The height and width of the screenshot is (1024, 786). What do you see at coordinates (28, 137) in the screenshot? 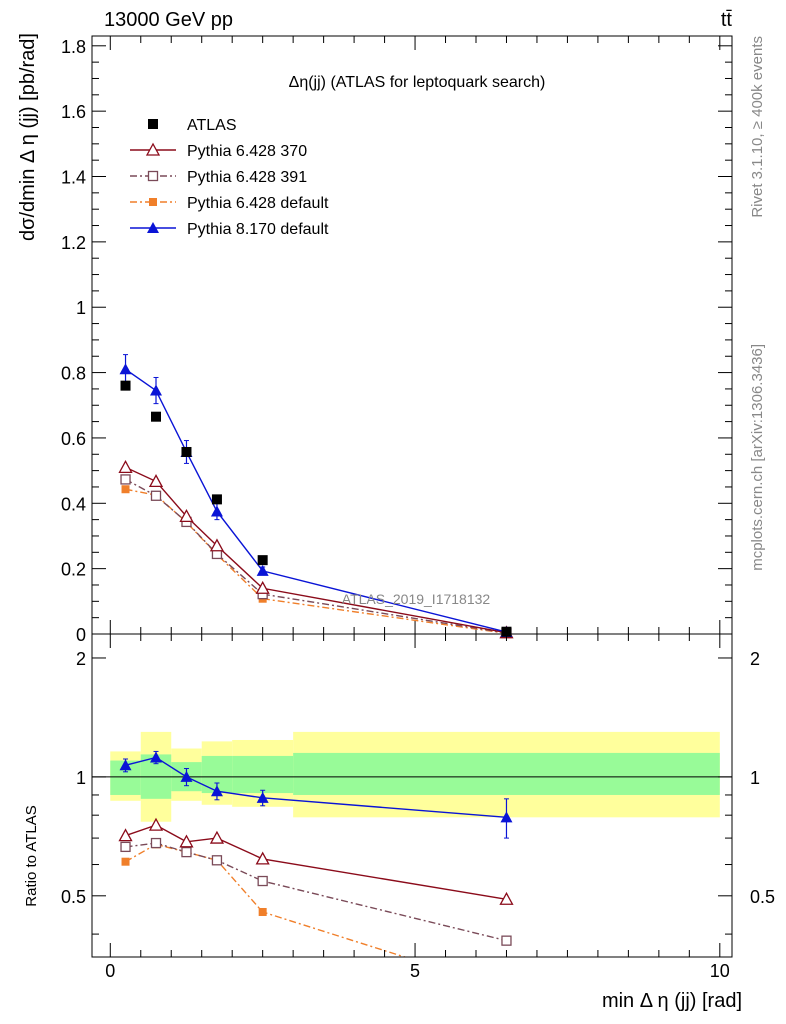
I see `main-ylabel: dσ/dmin Δ η (jj) [pb/rad]` at bounding box center [28, 137].